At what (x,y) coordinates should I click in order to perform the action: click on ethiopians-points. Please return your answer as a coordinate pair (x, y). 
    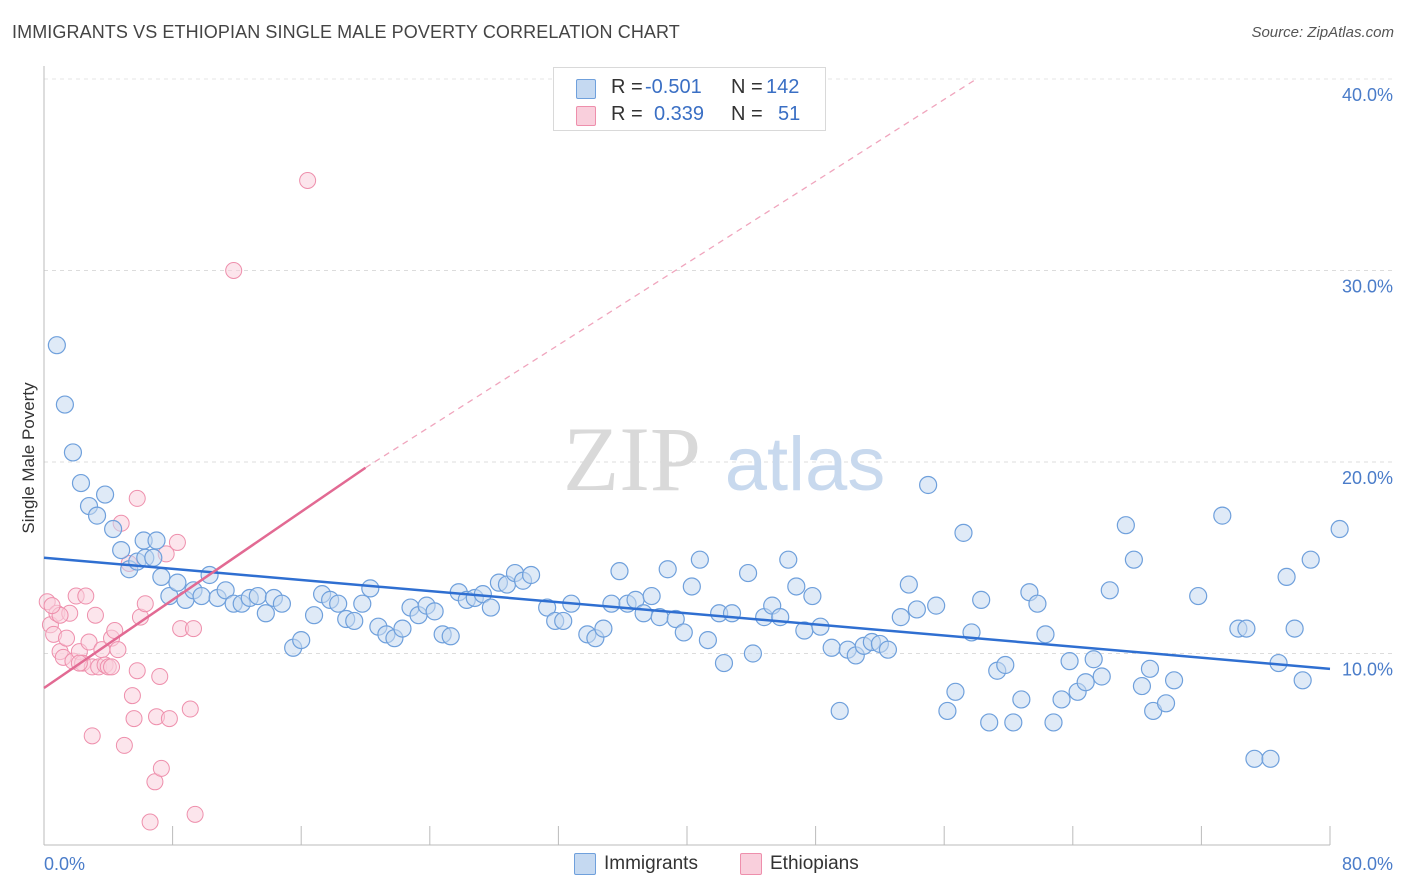
    Looking at the image, I should click on (177, 501).